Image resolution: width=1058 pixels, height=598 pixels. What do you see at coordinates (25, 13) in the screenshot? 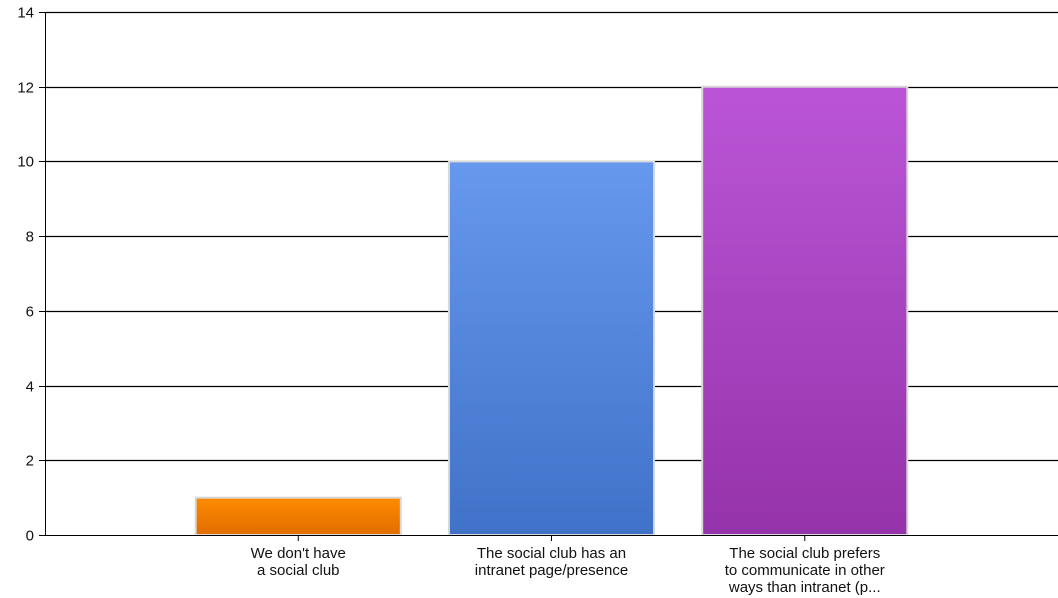
I see `y-tick-label: 14` at bounding box center [25, 13].